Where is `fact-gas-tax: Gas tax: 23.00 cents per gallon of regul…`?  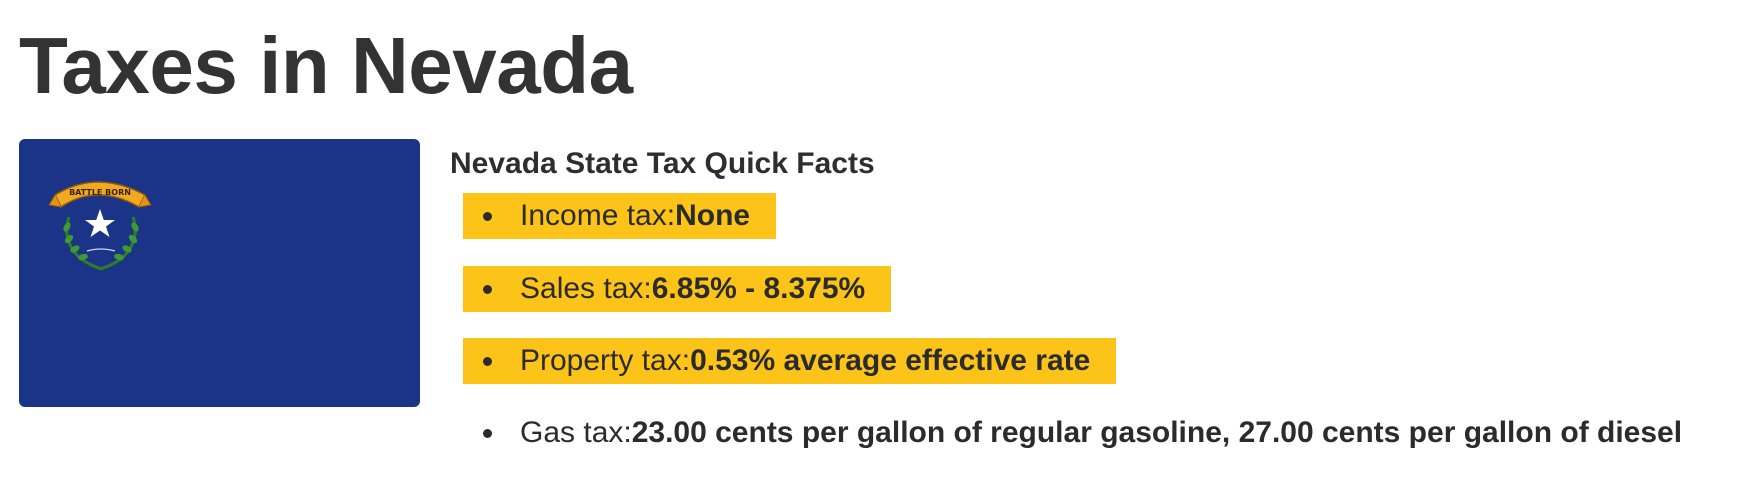
fact-gas-tax: Gas tax: 23.00 cents per gallon of regul… is located at coordinates (1085, 433).